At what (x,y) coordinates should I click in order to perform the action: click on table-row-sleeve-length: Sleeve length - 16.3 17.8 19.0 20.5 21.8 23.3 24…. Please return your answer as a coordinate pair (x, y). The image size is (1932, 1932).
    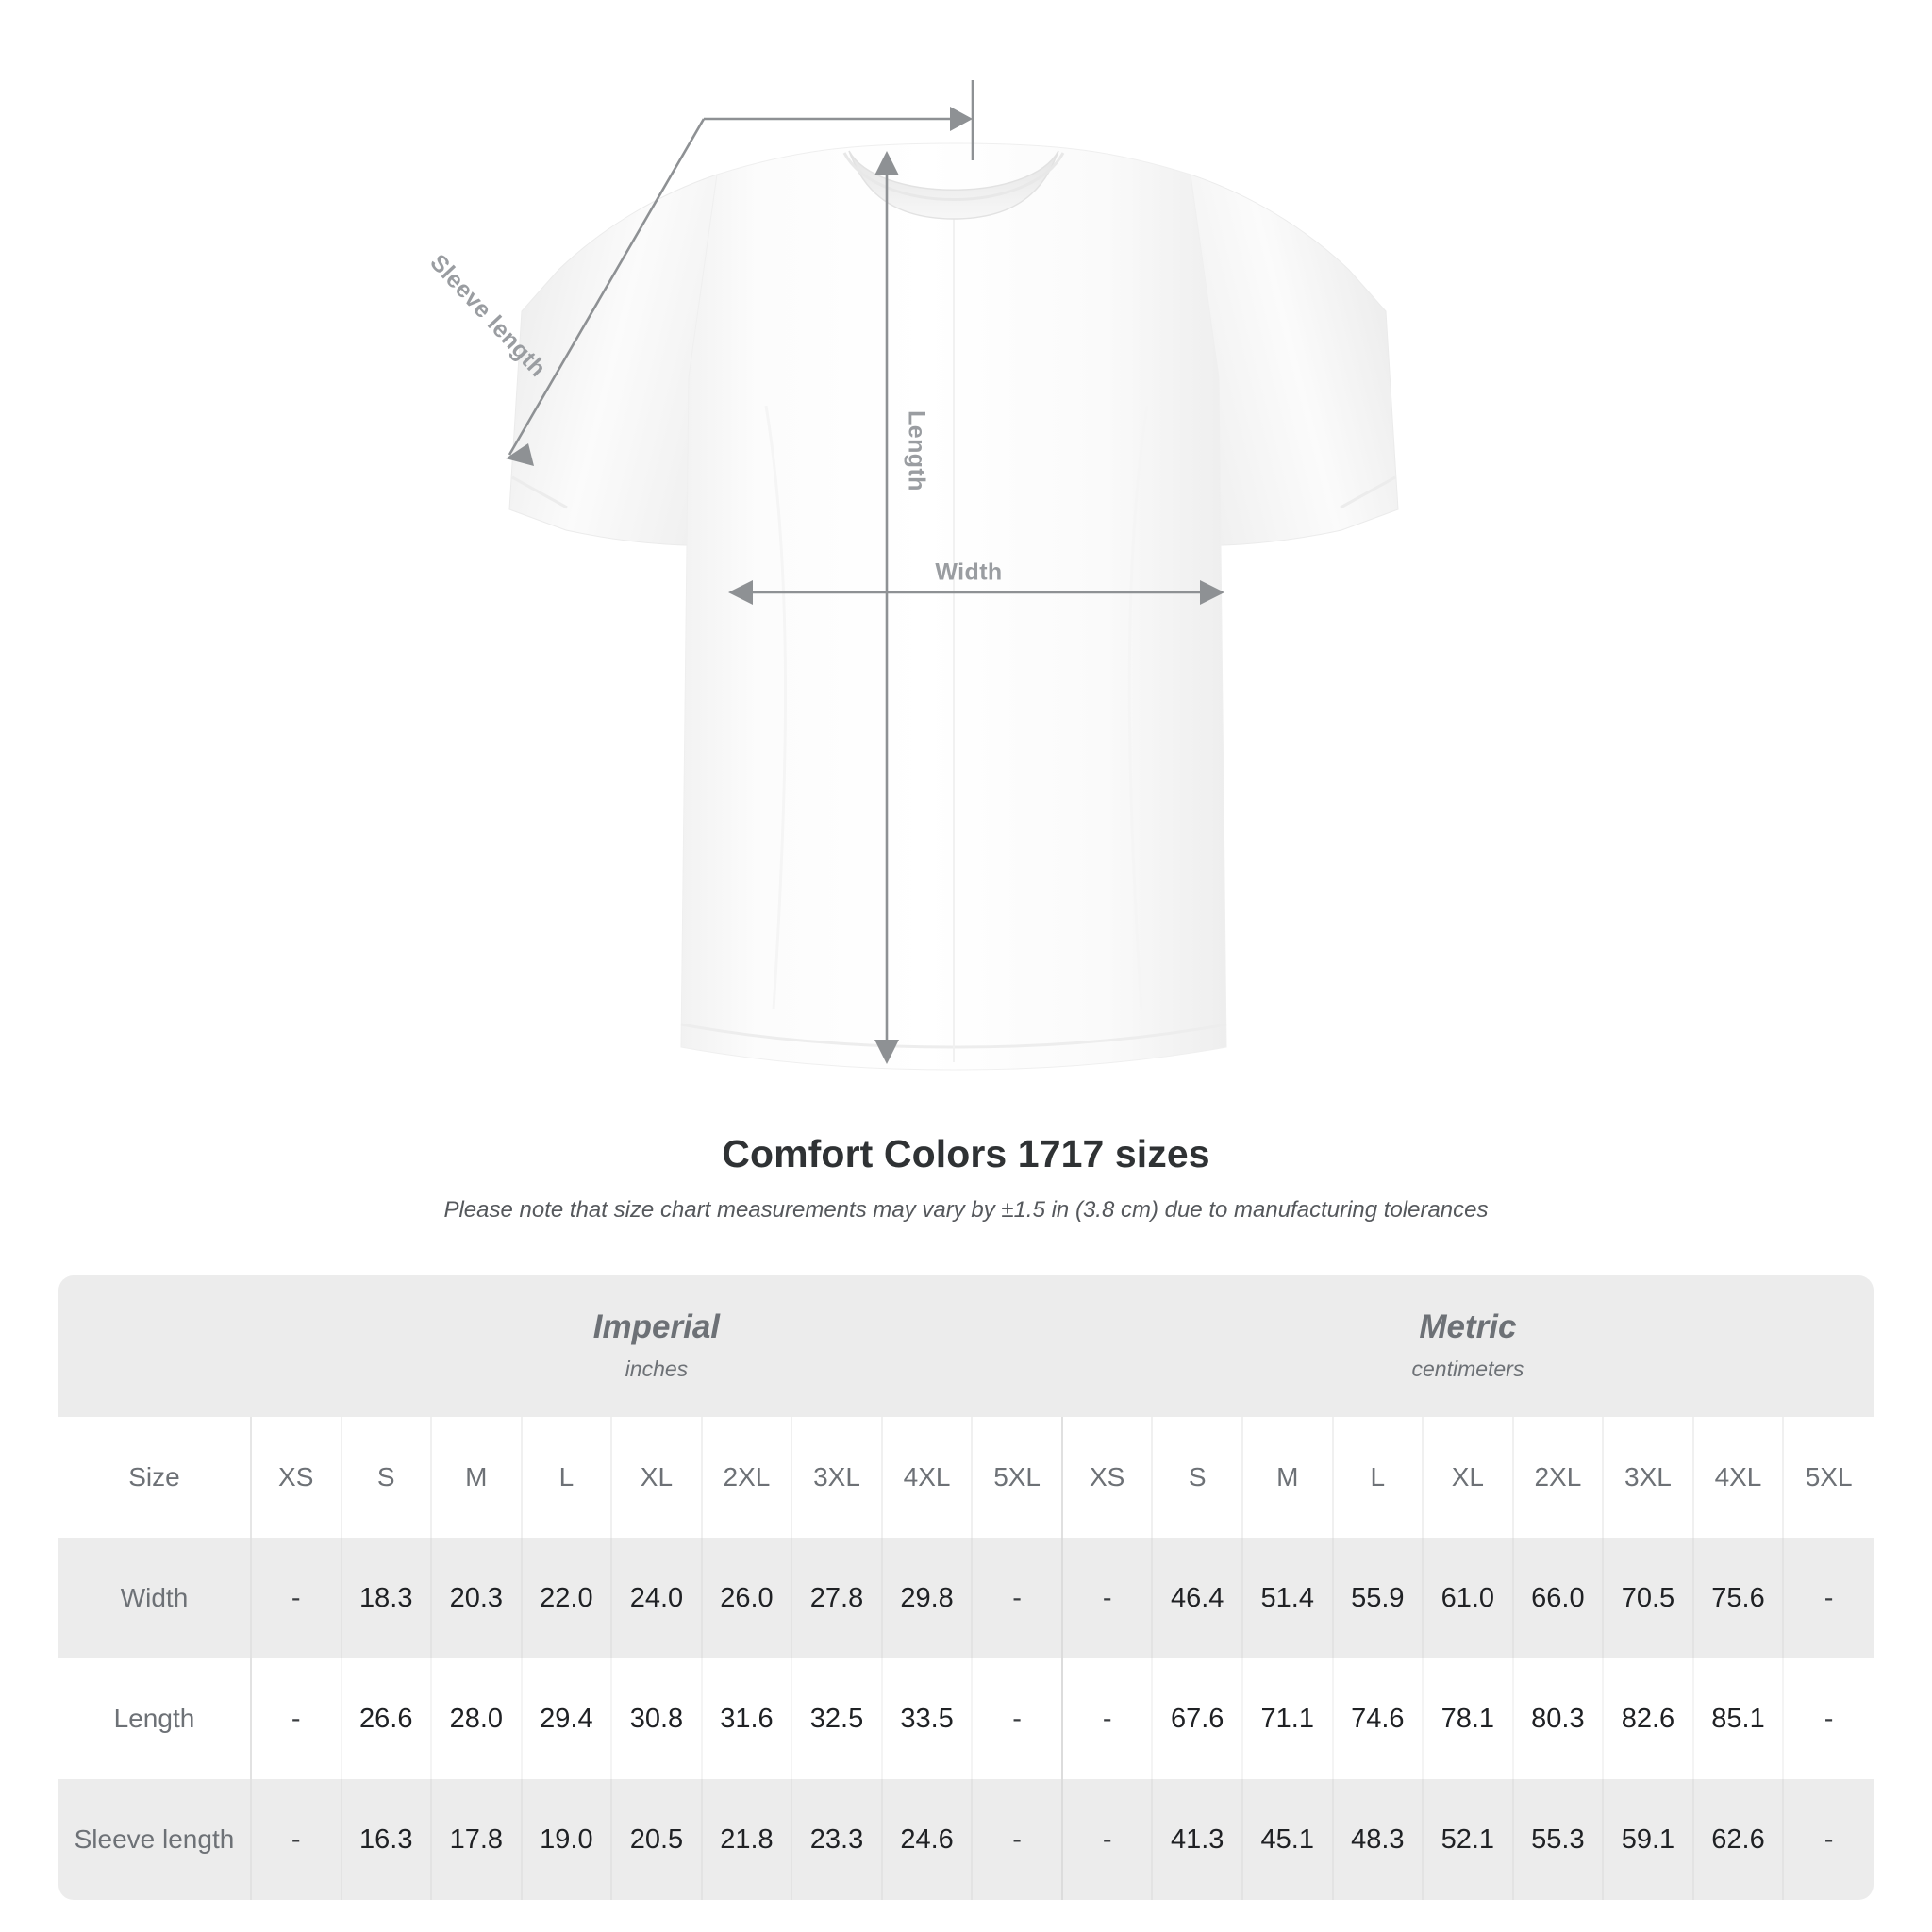
    Looking at the image, I should click on (966, 1839).